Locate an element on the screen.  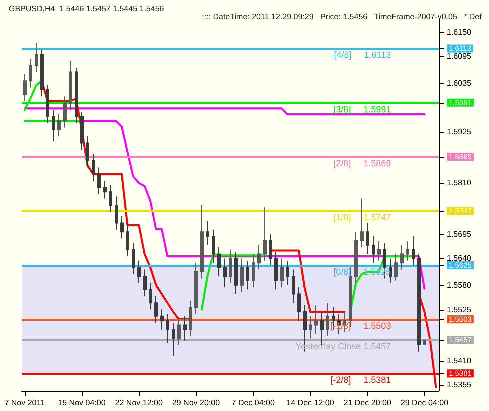
x-tick-label: 22 Nov 12:00 is located at coordinates (139, 403).